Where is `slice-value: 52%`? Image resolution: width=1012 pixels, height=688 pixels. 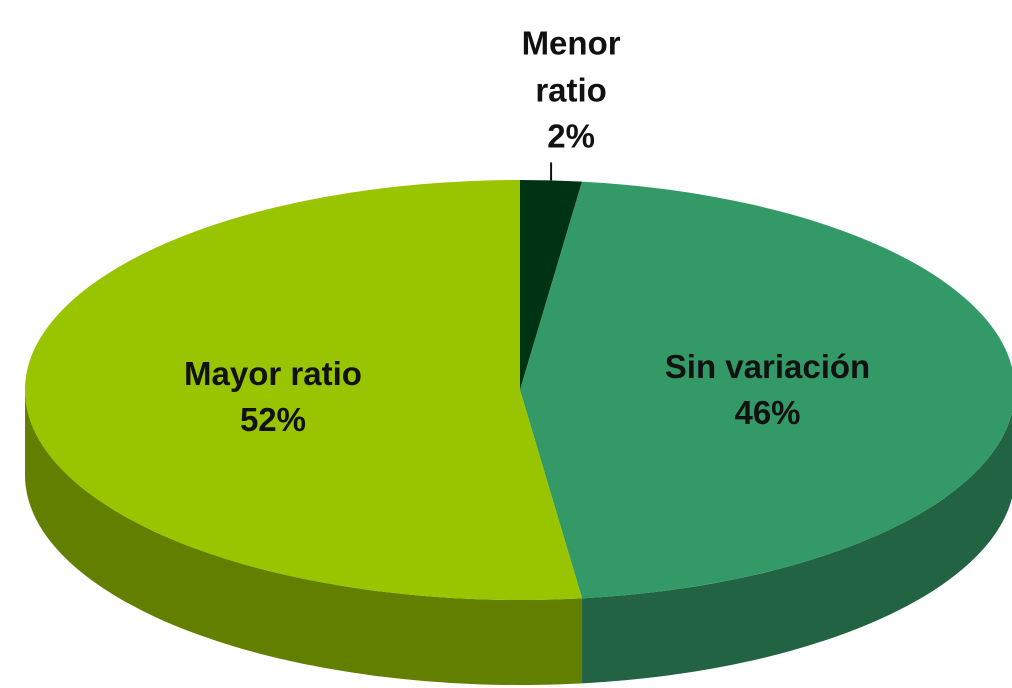 slice-value: 52% is located at coordinates (273, 419).